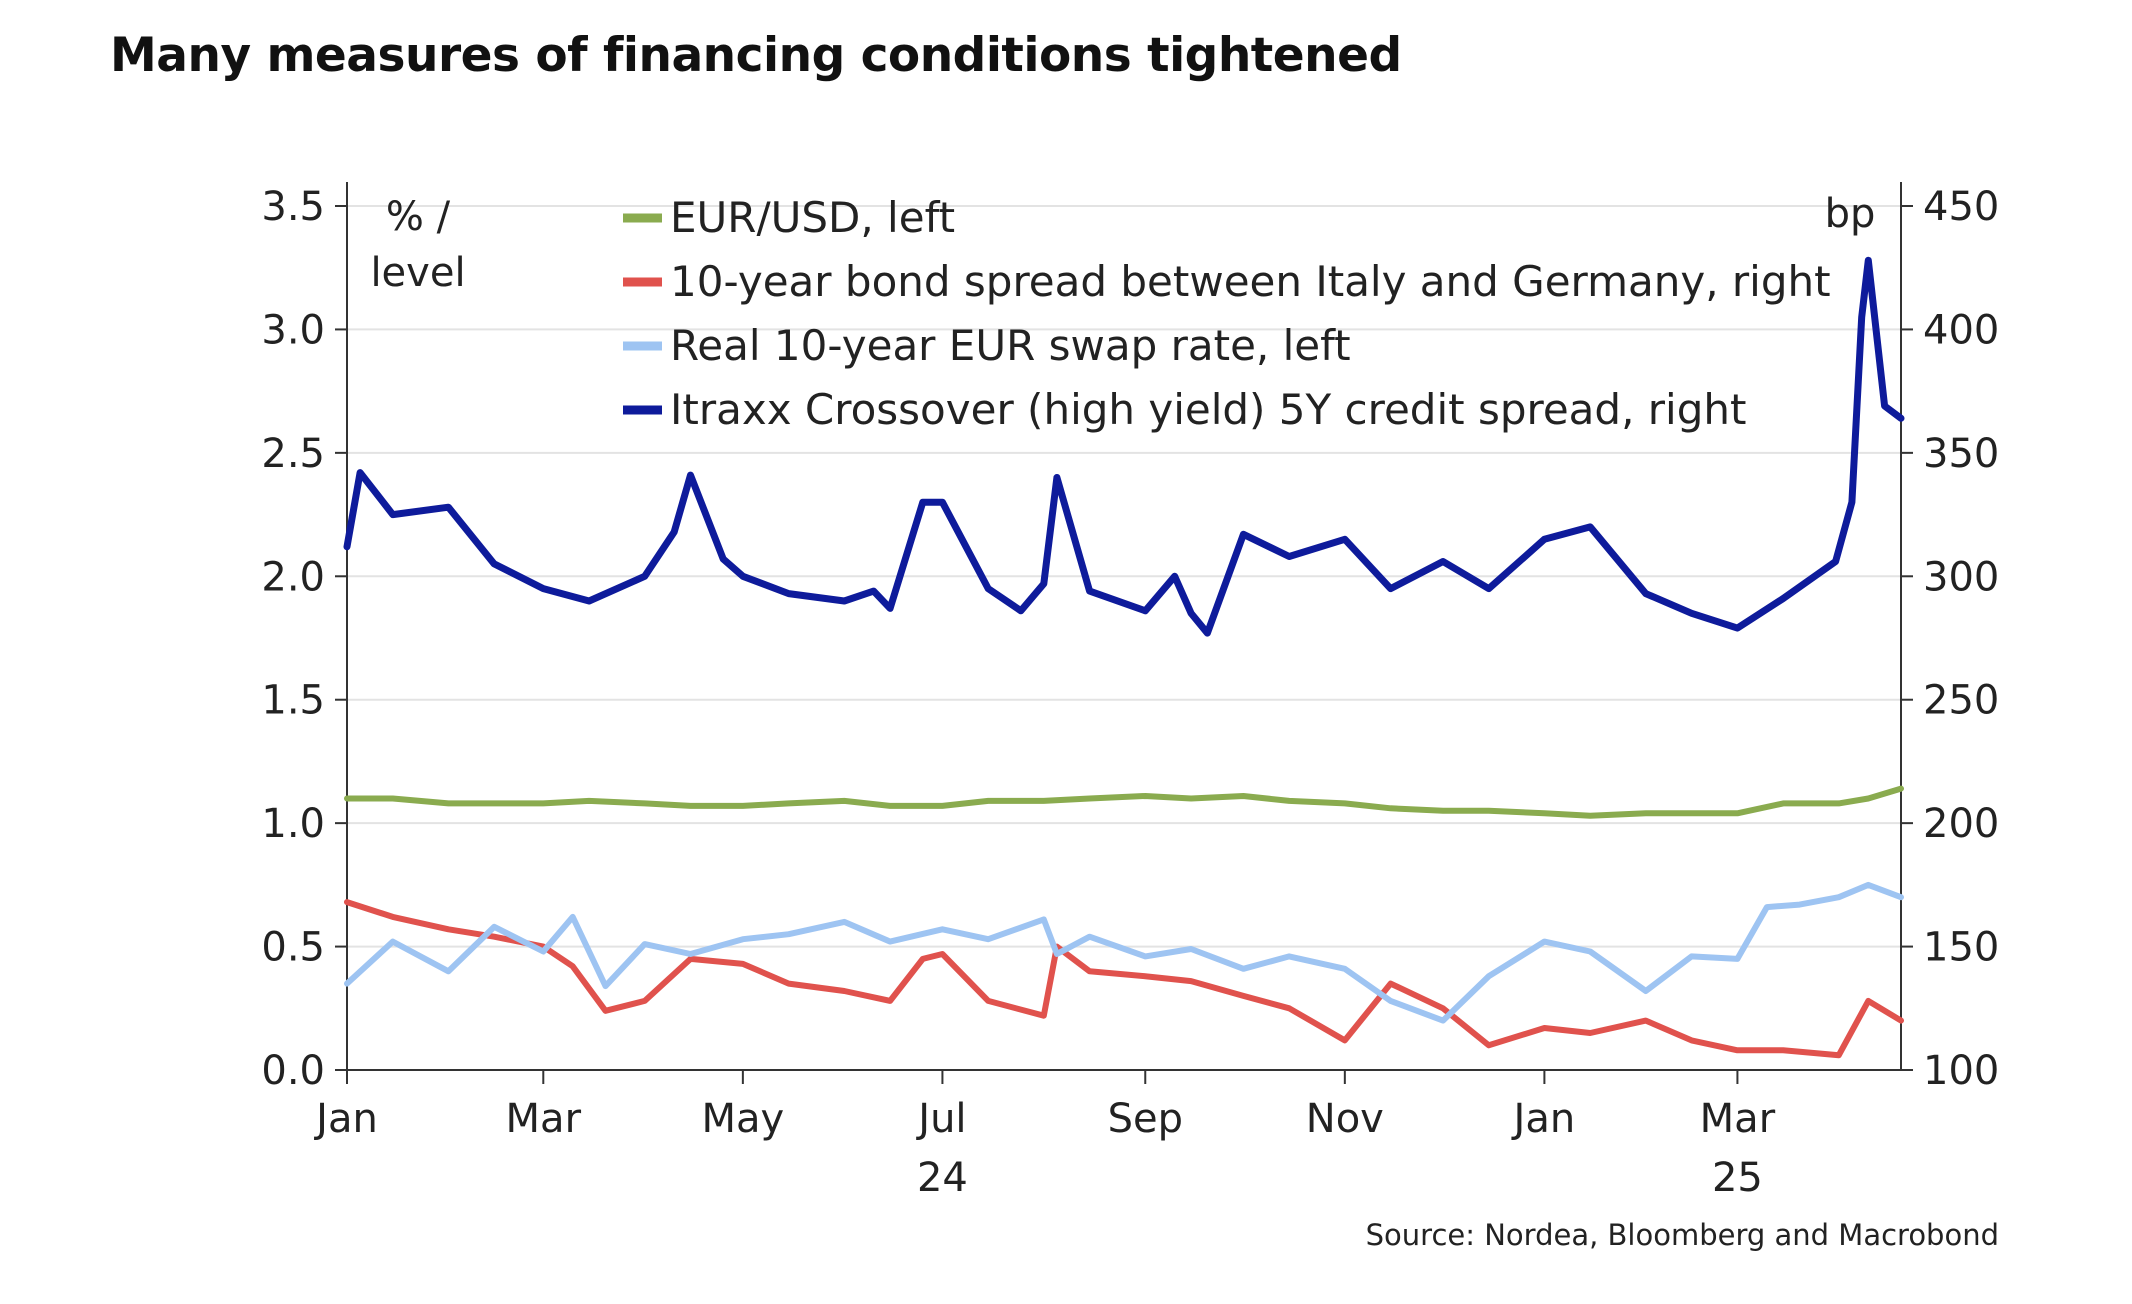  Describe the element at coordinates (293, 1071) in the screenshot. I see `left-tick-label: 0.0` at that location.